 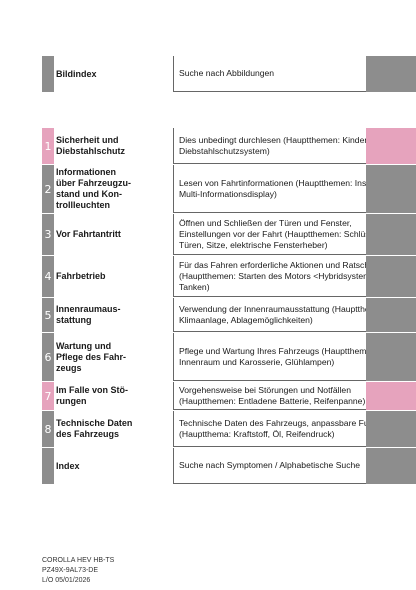 I want to click on chapter-number: 6, so click(x=48, y=357).